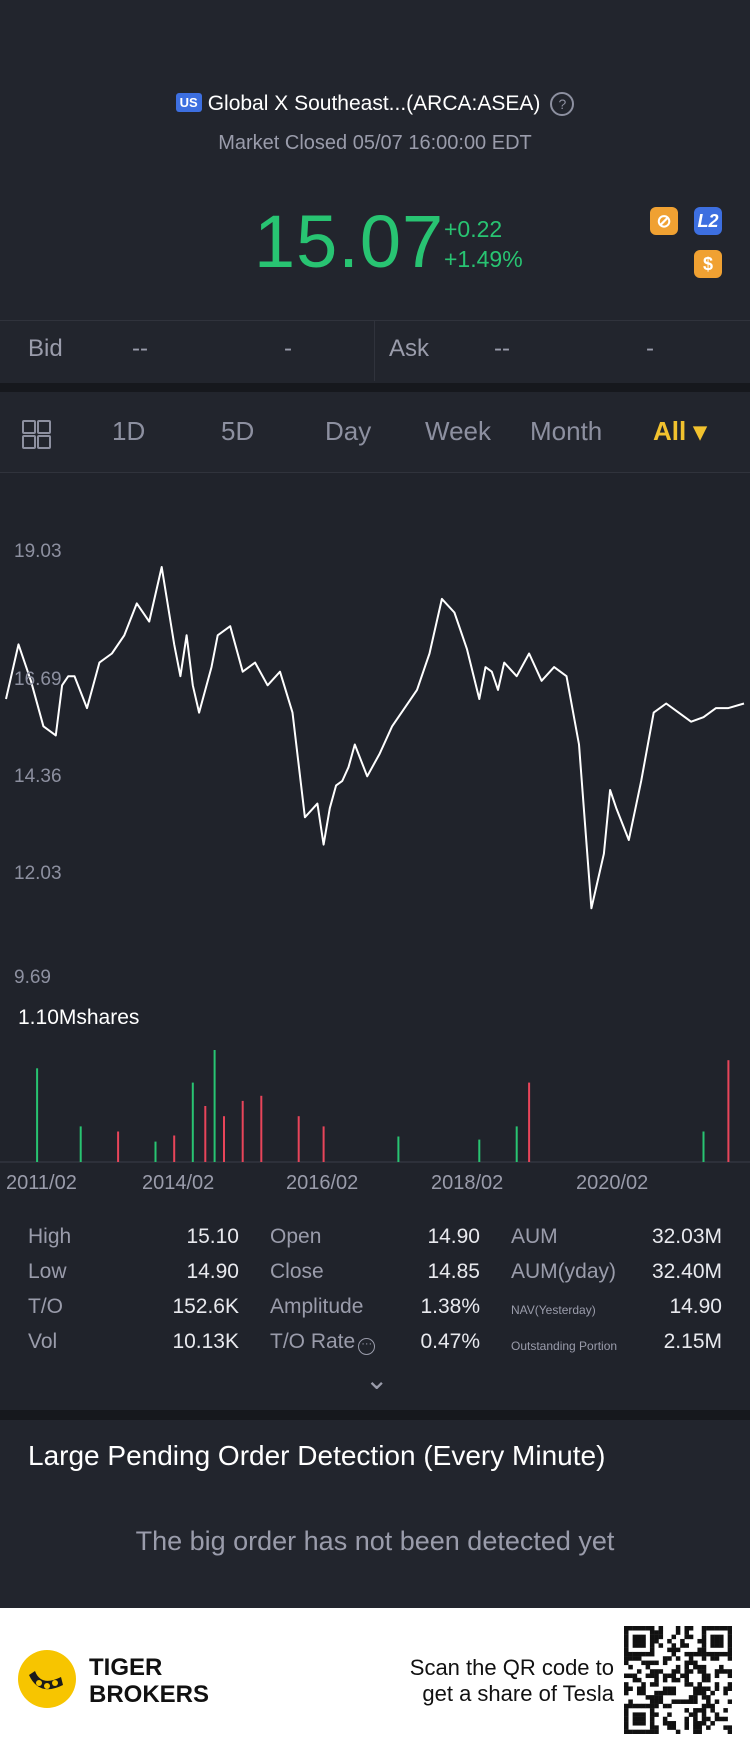  I want to click on no-short-icon: ⊘, so click(664, 221).